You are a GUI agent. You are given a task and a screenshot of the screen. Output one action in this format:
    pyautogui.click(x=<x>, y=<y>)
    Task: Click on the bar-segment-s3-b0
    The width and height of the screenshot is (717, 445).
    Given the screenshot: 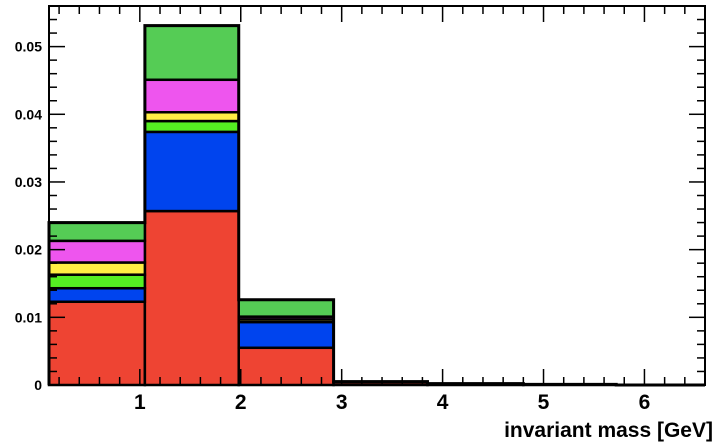 What is the action you would take?
    pyautogui.click(x=97, y=268)
    